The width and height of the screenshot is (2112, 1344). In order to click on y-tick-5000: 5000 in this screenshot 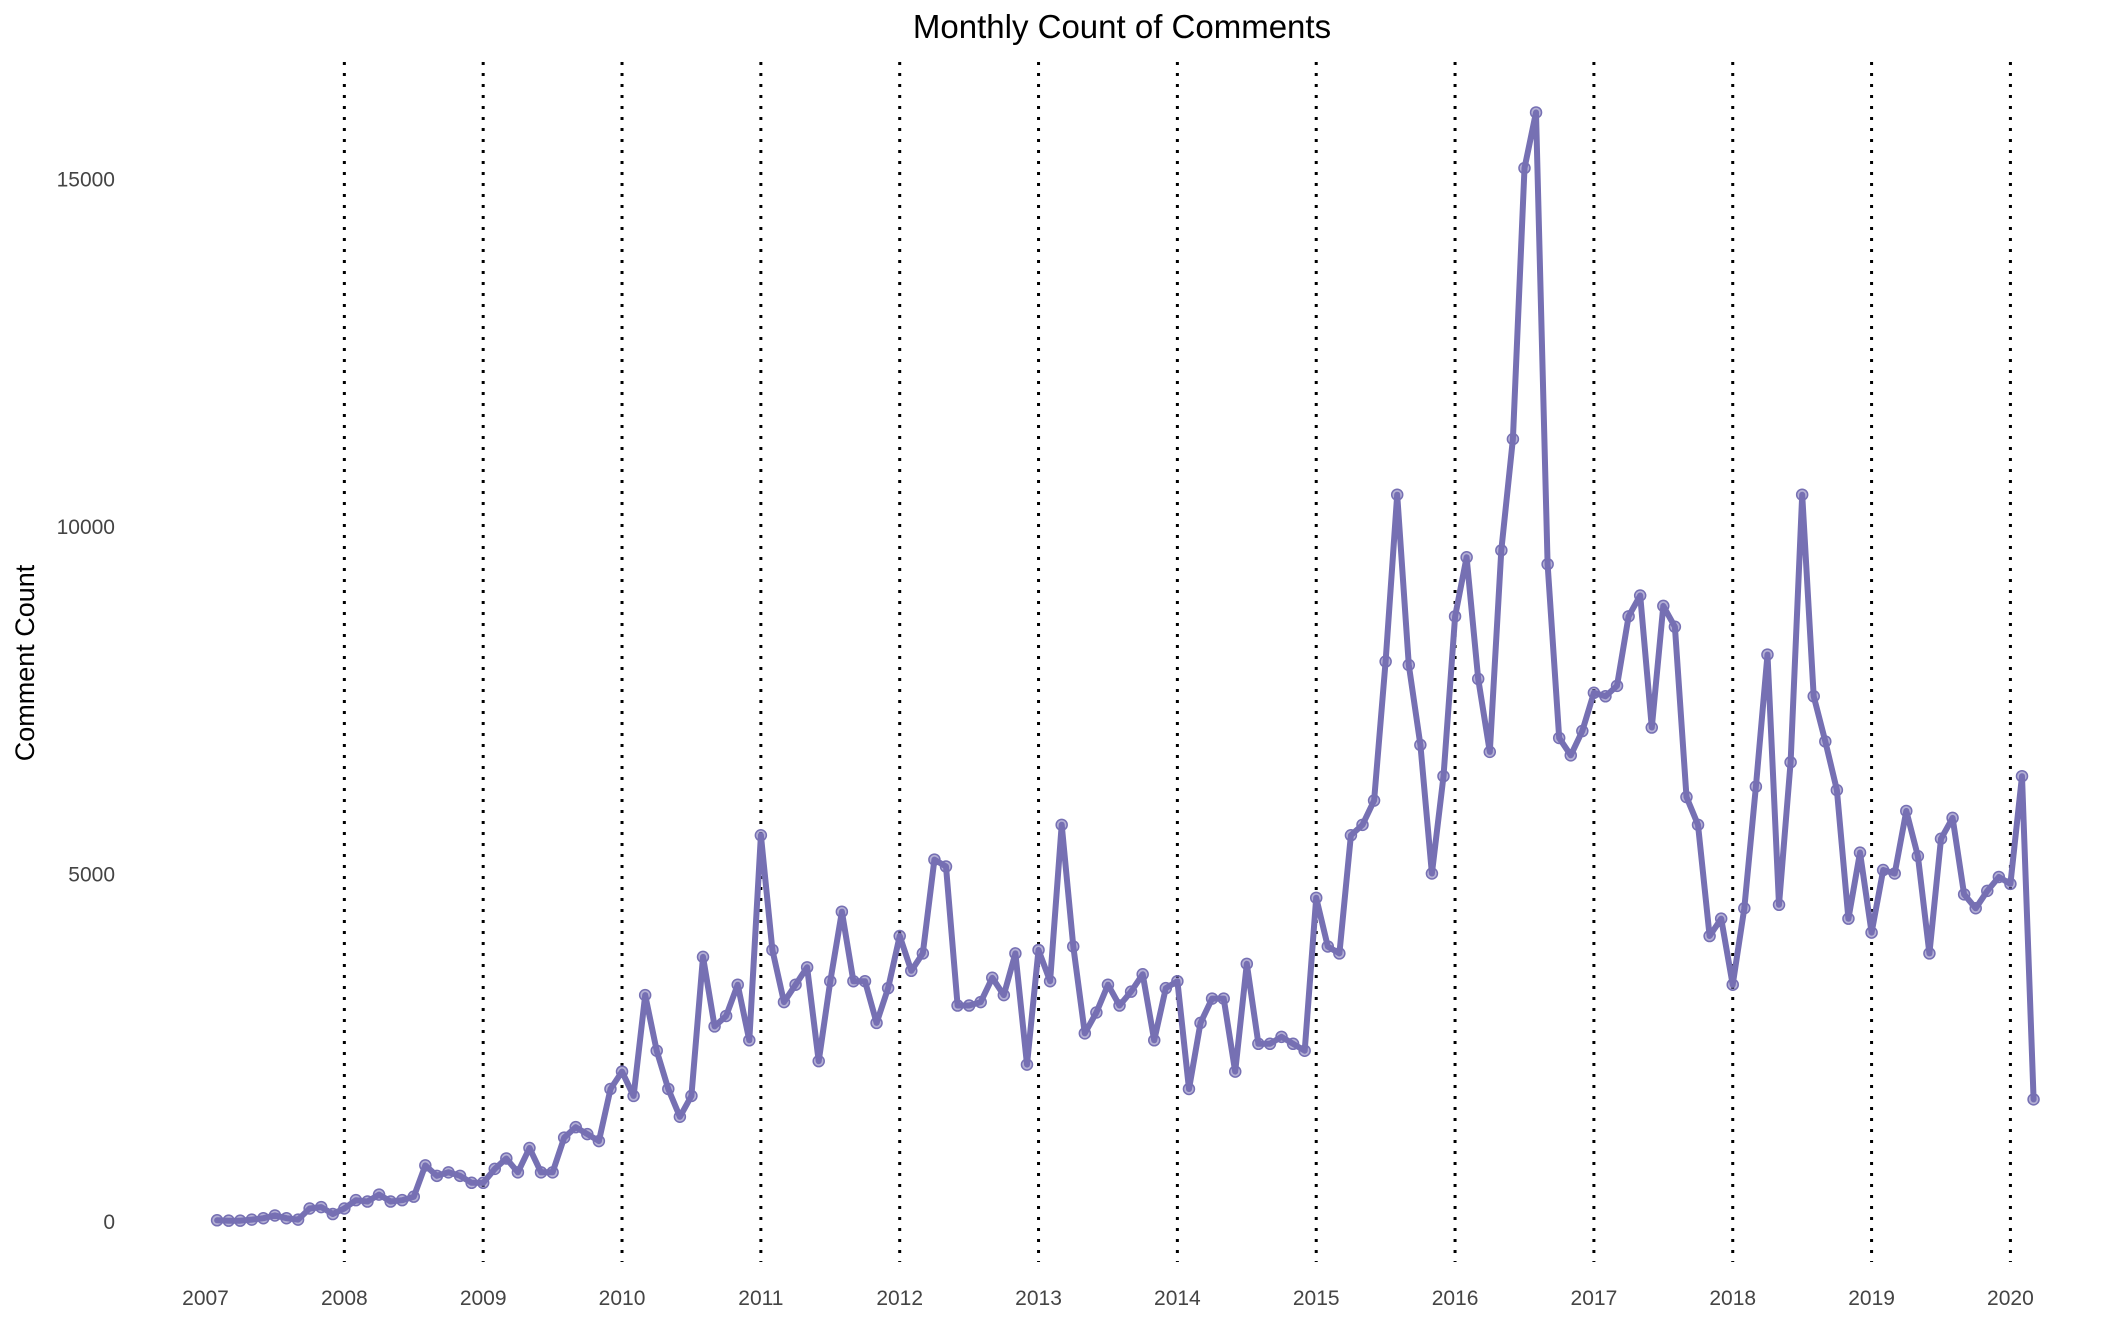, I will do `click(91, 875)`.